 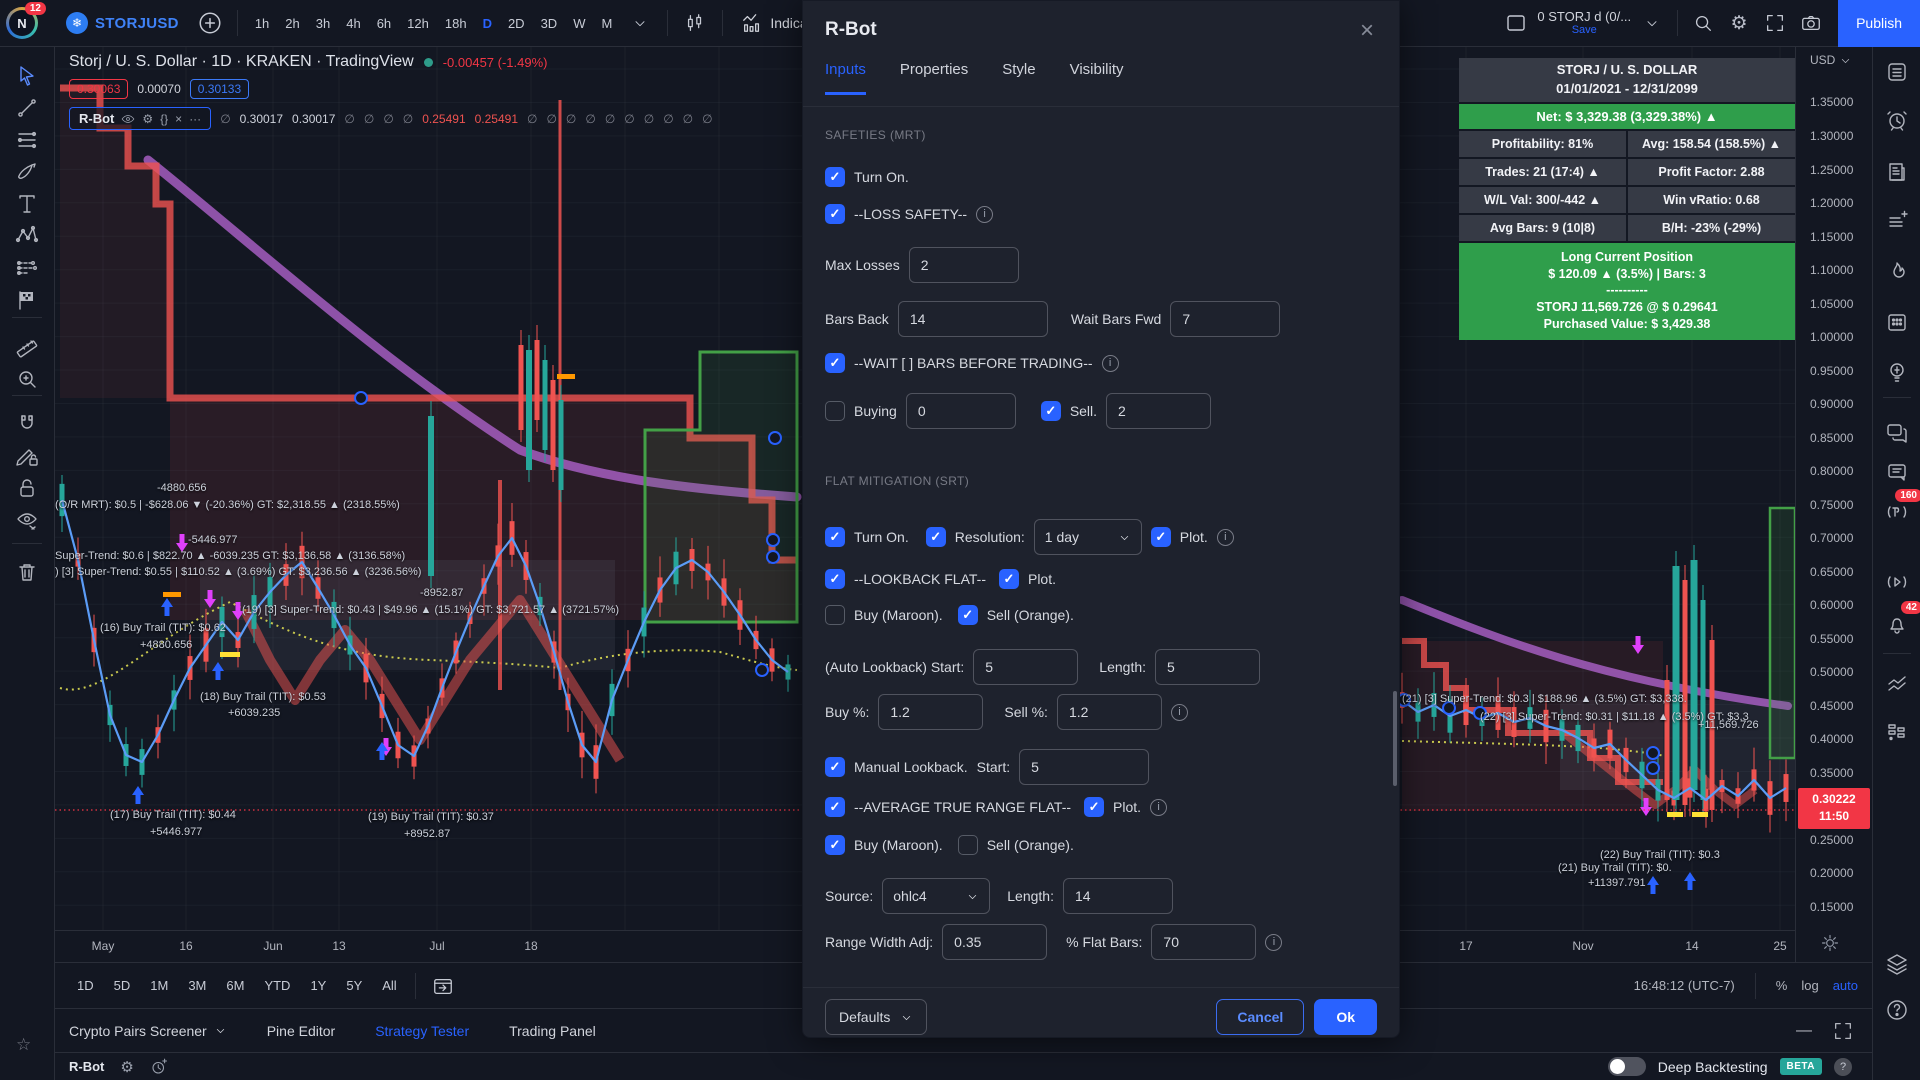 What do you see at coordinates (26, 20) in the screenshot?
I see `user-avatar: N 12` at bounding box center [26, 20].